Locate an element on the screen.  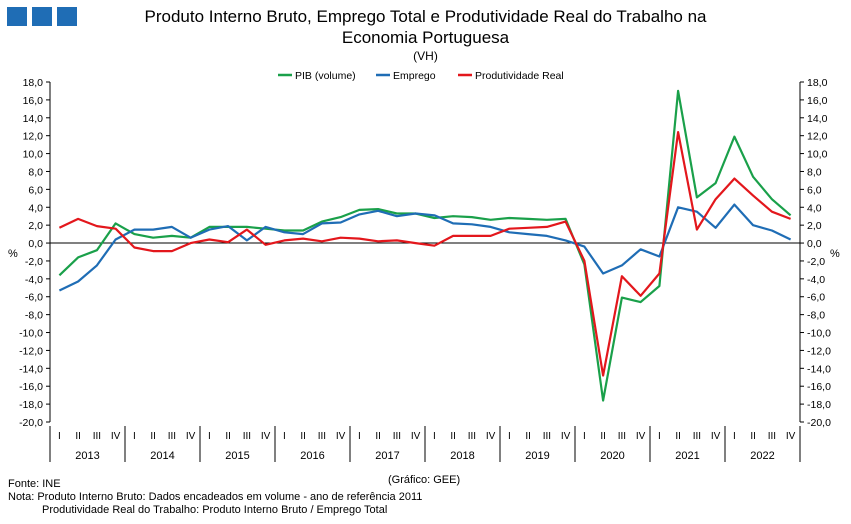
y-tick-label-right: -10,0 is located at coordinates (819, 334).